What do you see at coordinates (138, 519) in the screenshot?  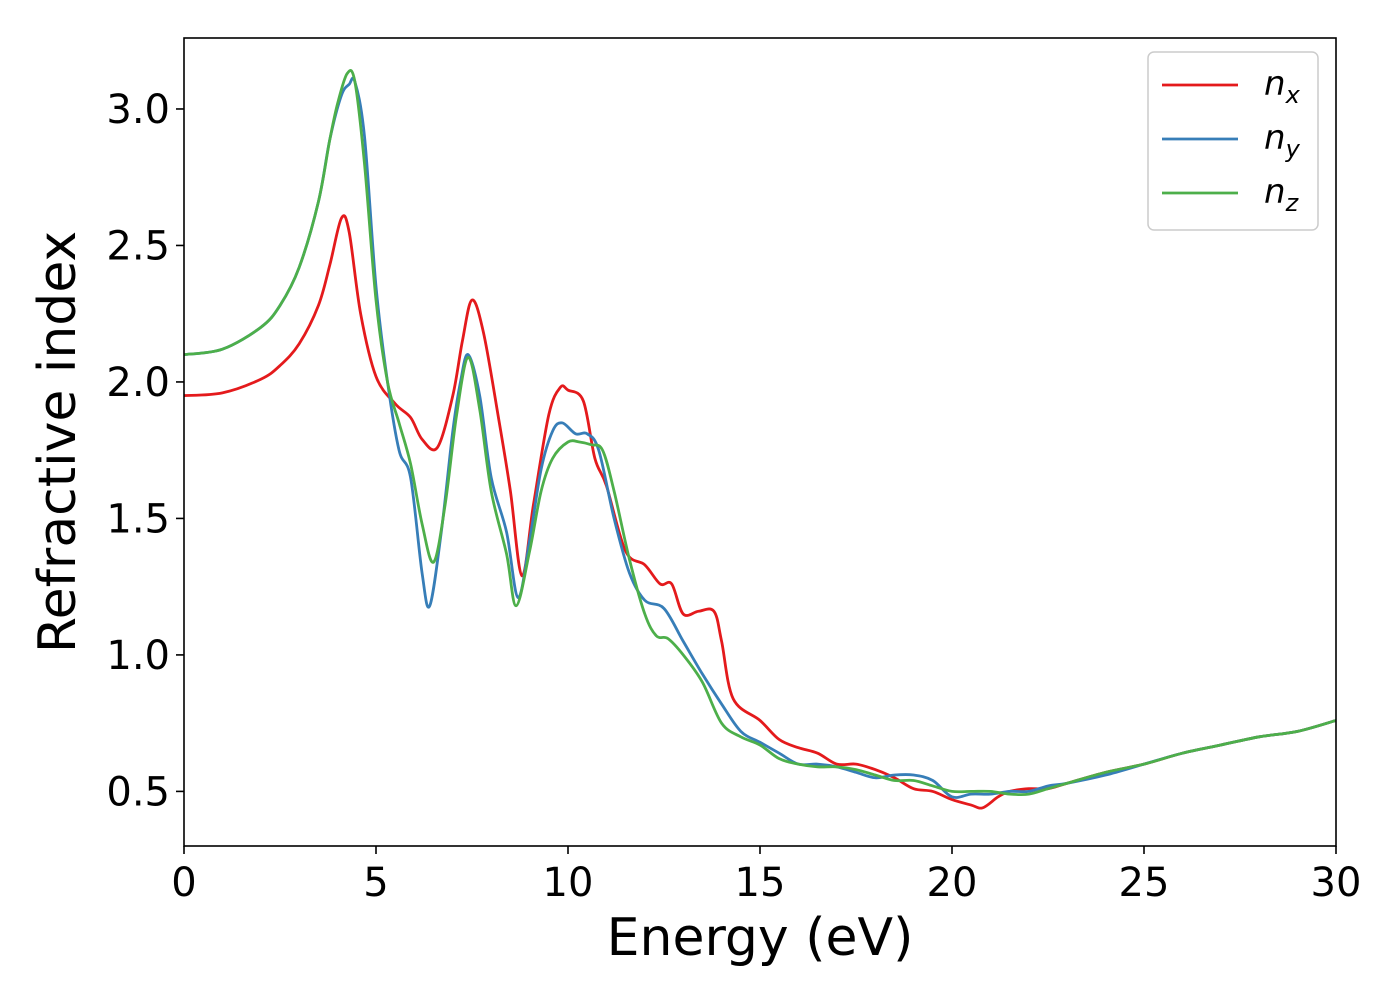 I see `y-tick-label: 1.5` at bounding box center [138, 519].